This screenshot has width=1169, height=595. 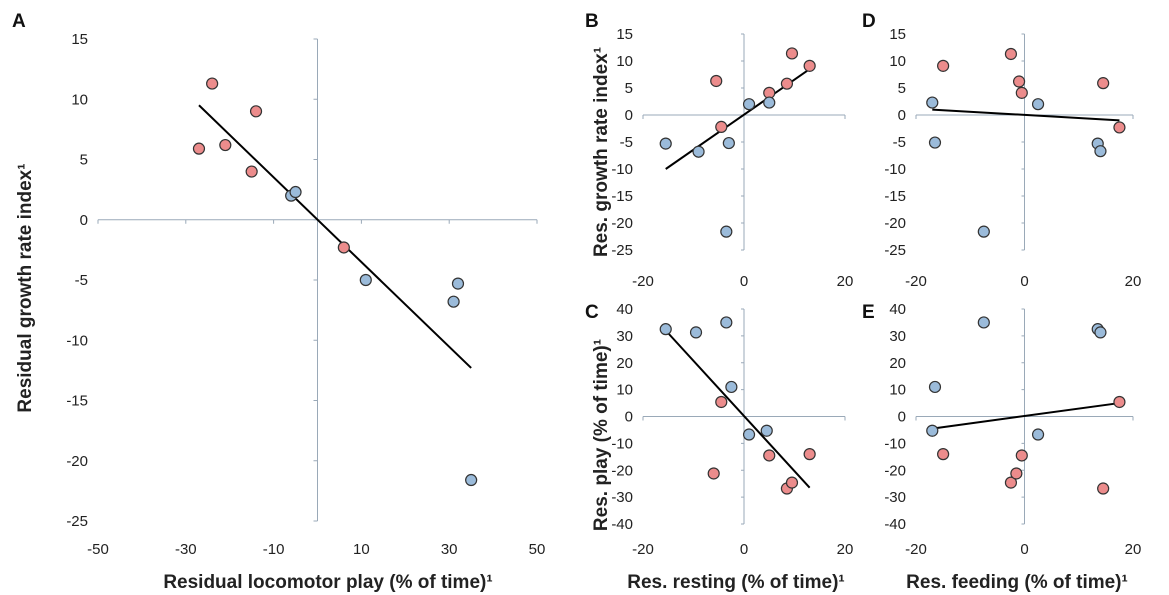 What do you see at coordinates (643, 281) in the screenshot?
I see `panel-b-x-tick-label: -20` at bounding box center [643, 281].